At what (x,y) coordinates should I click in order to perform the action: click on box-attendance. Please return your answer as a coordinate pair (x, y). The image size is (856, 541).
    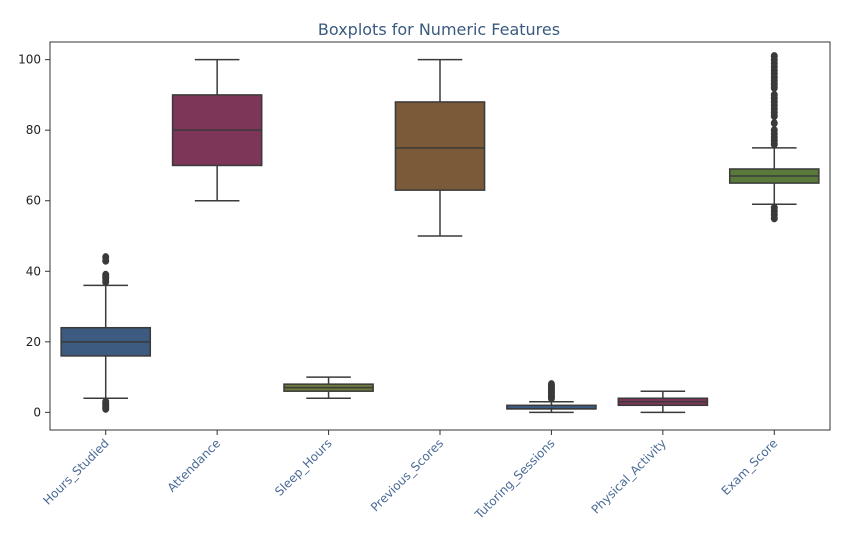
    Looking at the image, I should click on (217, 130).